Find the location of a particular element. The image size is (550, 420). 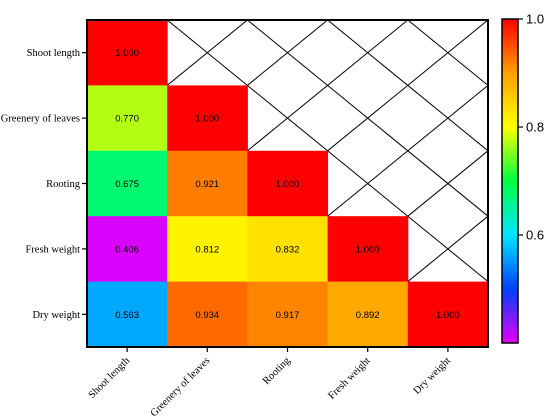

cell-value-label: 0.934 is located at coordinates (207, 315).